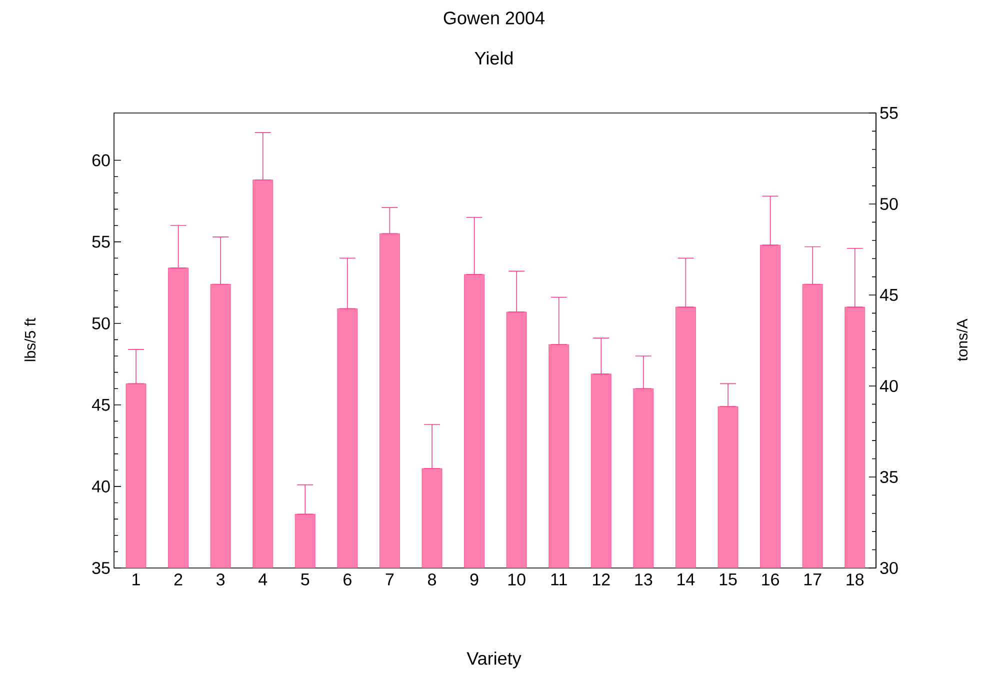  I want to click on y-tick-label: 40, so click(101, 486).